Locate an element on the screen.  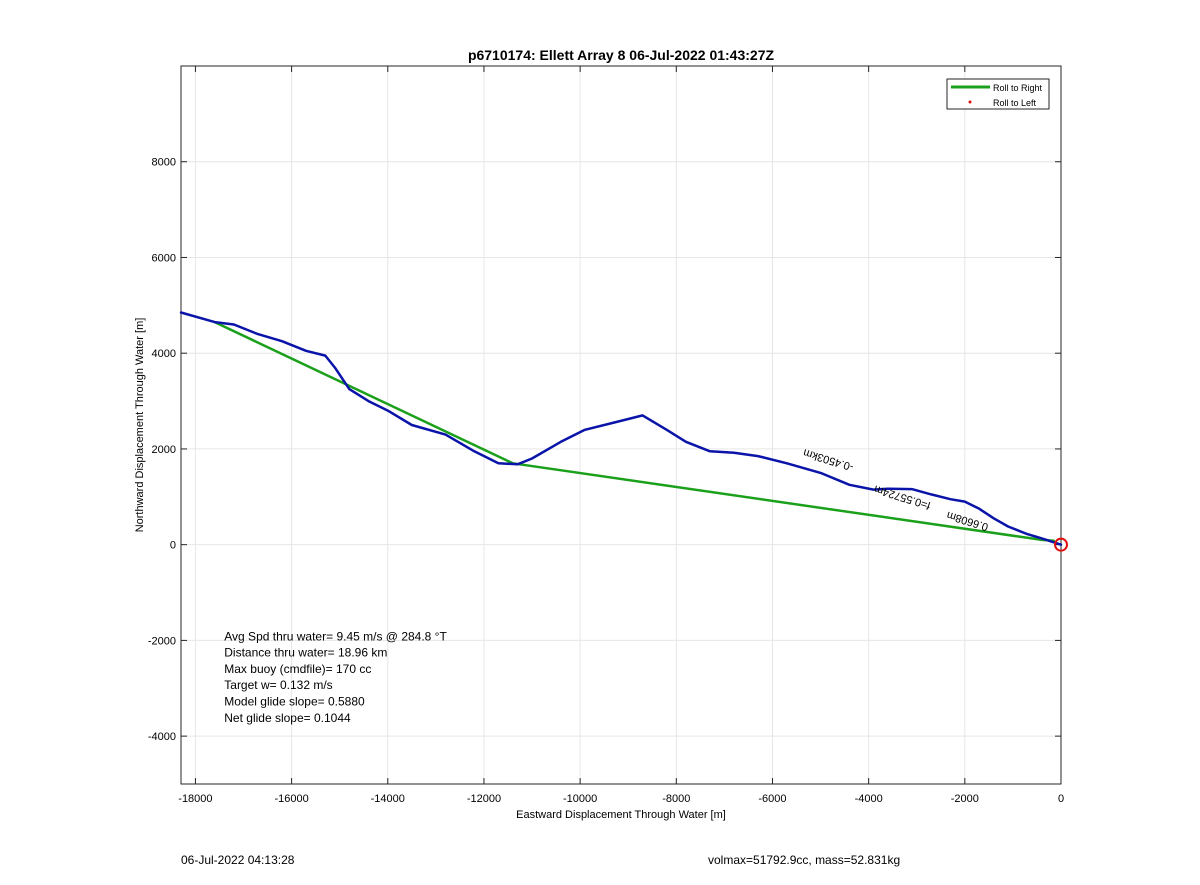
annotation-text: Target w= 0.132 m/s is located at coordinates (278, 685).